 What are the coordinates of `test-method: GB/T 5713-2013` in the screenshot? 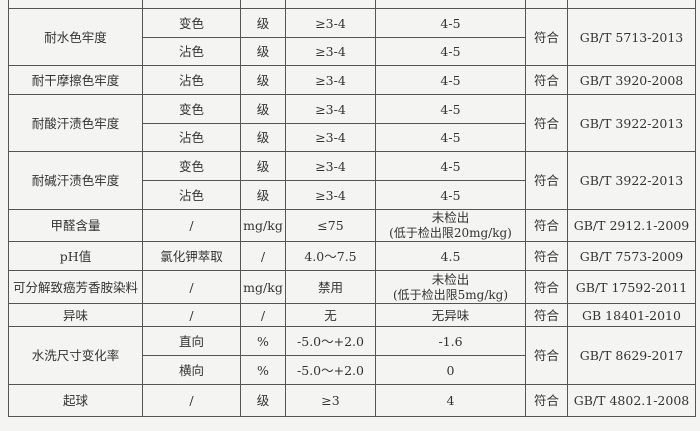 It's located at (631, 37).